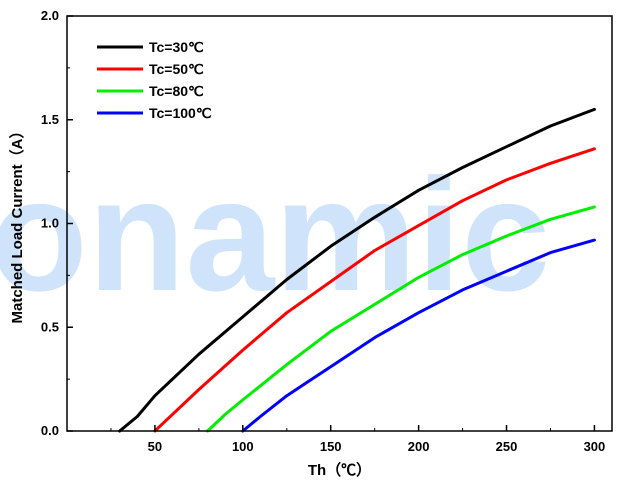 The image size is (628, 483). I want to click on y-tick-label: 1.0, so click(50, 223).